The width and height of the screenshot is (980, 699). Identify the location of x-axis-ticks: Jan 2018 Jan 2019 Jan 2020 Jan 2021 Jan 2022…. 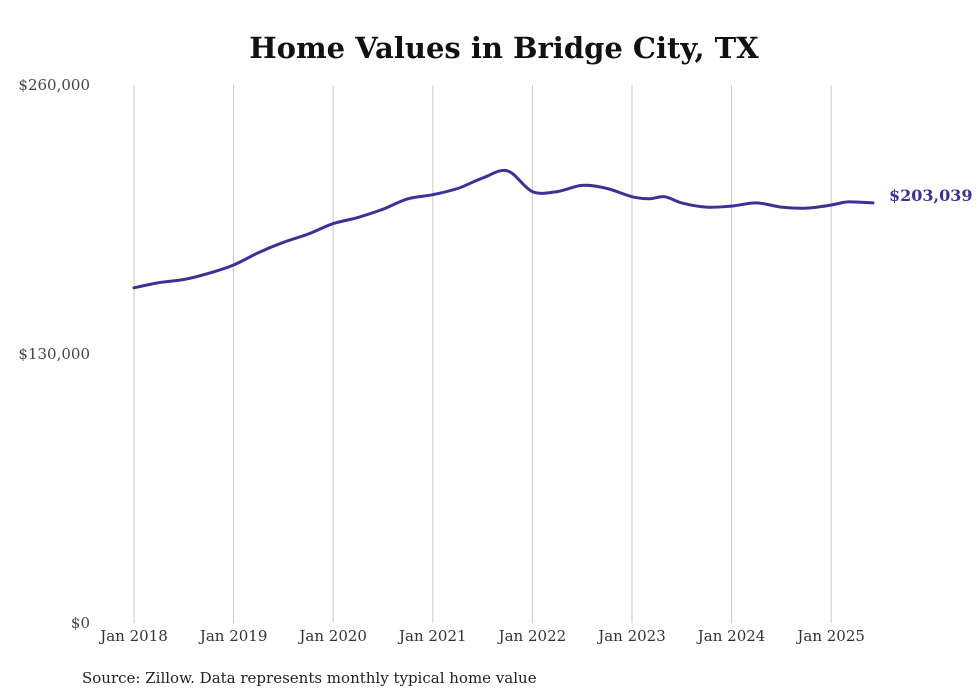
(481, 636).